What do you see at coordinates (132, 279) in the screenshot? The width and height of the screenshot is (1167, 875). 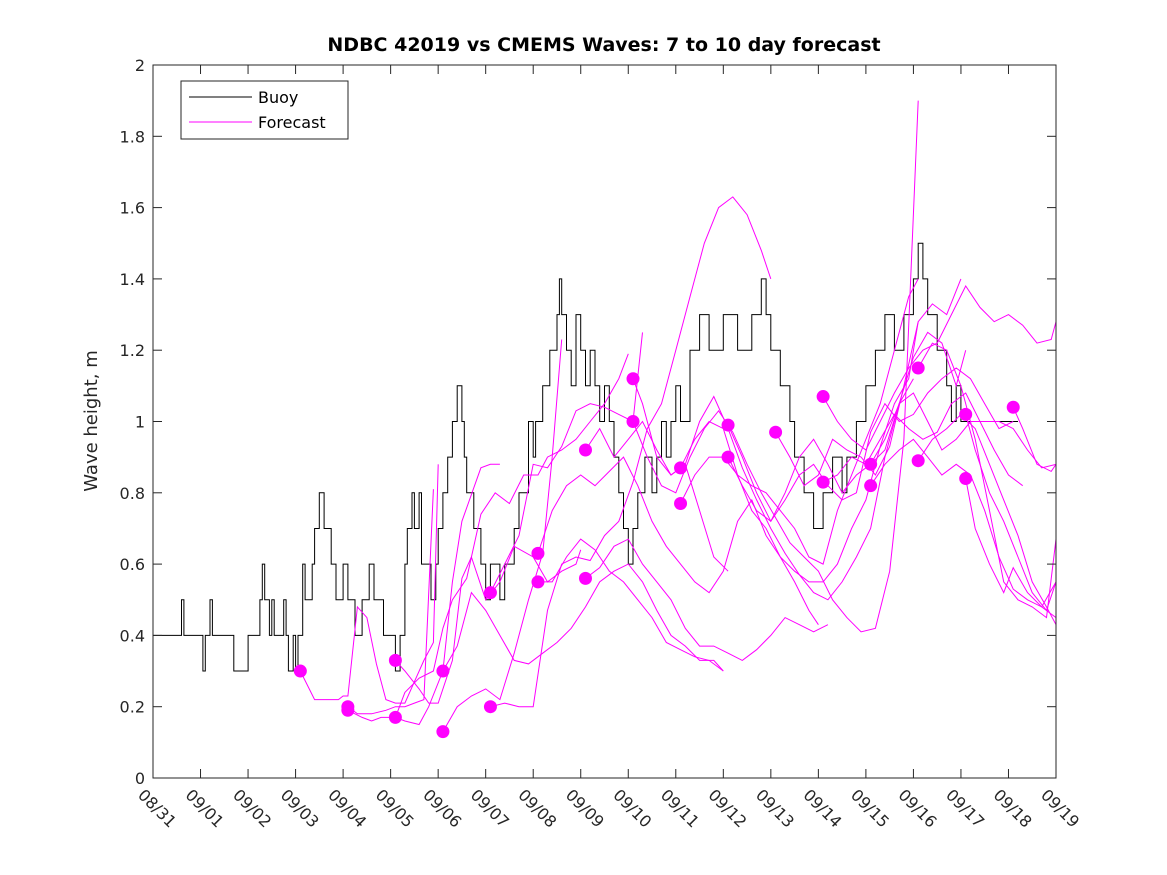 I see `y-tick-label: 1.4` at bounding box center [132, 279].